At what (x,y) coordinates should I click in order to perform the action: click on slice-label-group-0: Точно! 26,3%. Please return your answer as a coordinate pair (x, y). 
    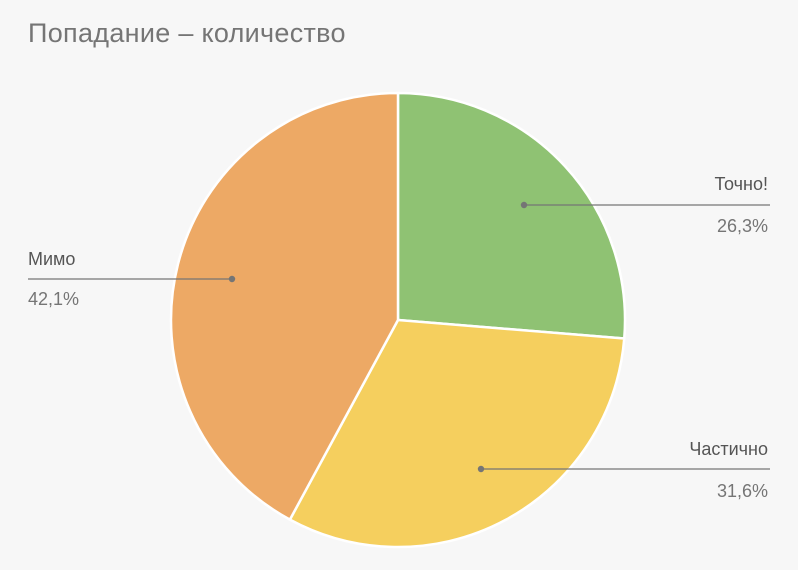
    Looking at the image, I should click on (645, 205).